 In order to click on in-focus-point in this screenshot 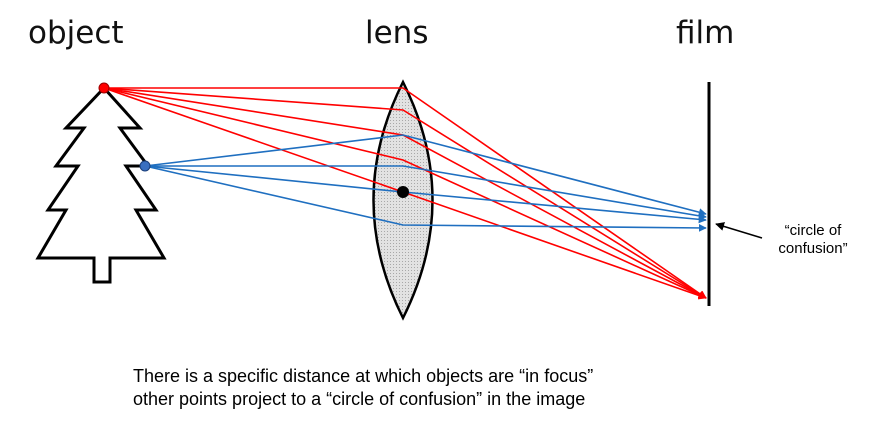, I will do `click(104, 88)`.